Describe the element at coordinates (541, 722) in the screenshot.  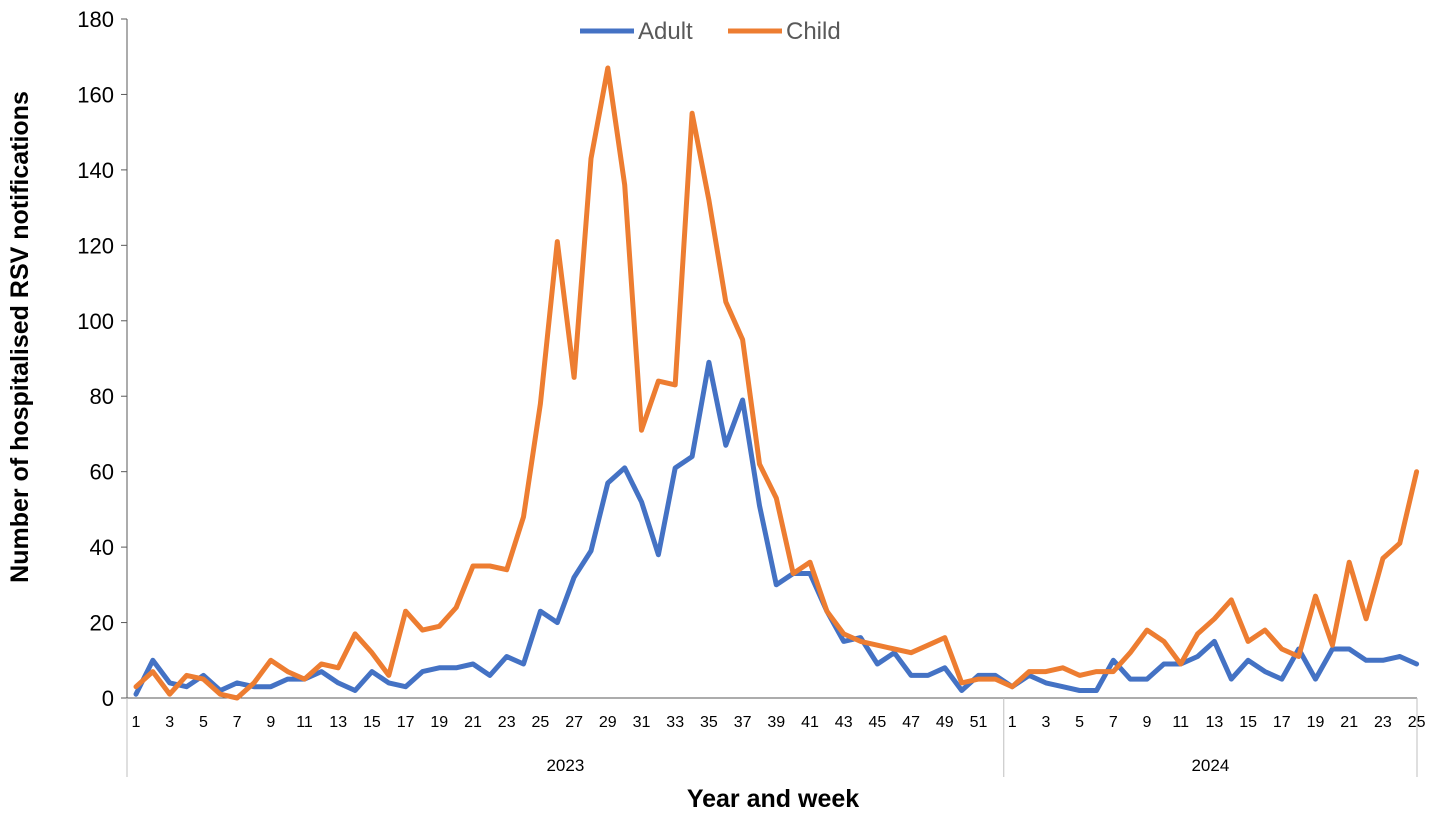
I see `x-tick-label: 25` at that location.